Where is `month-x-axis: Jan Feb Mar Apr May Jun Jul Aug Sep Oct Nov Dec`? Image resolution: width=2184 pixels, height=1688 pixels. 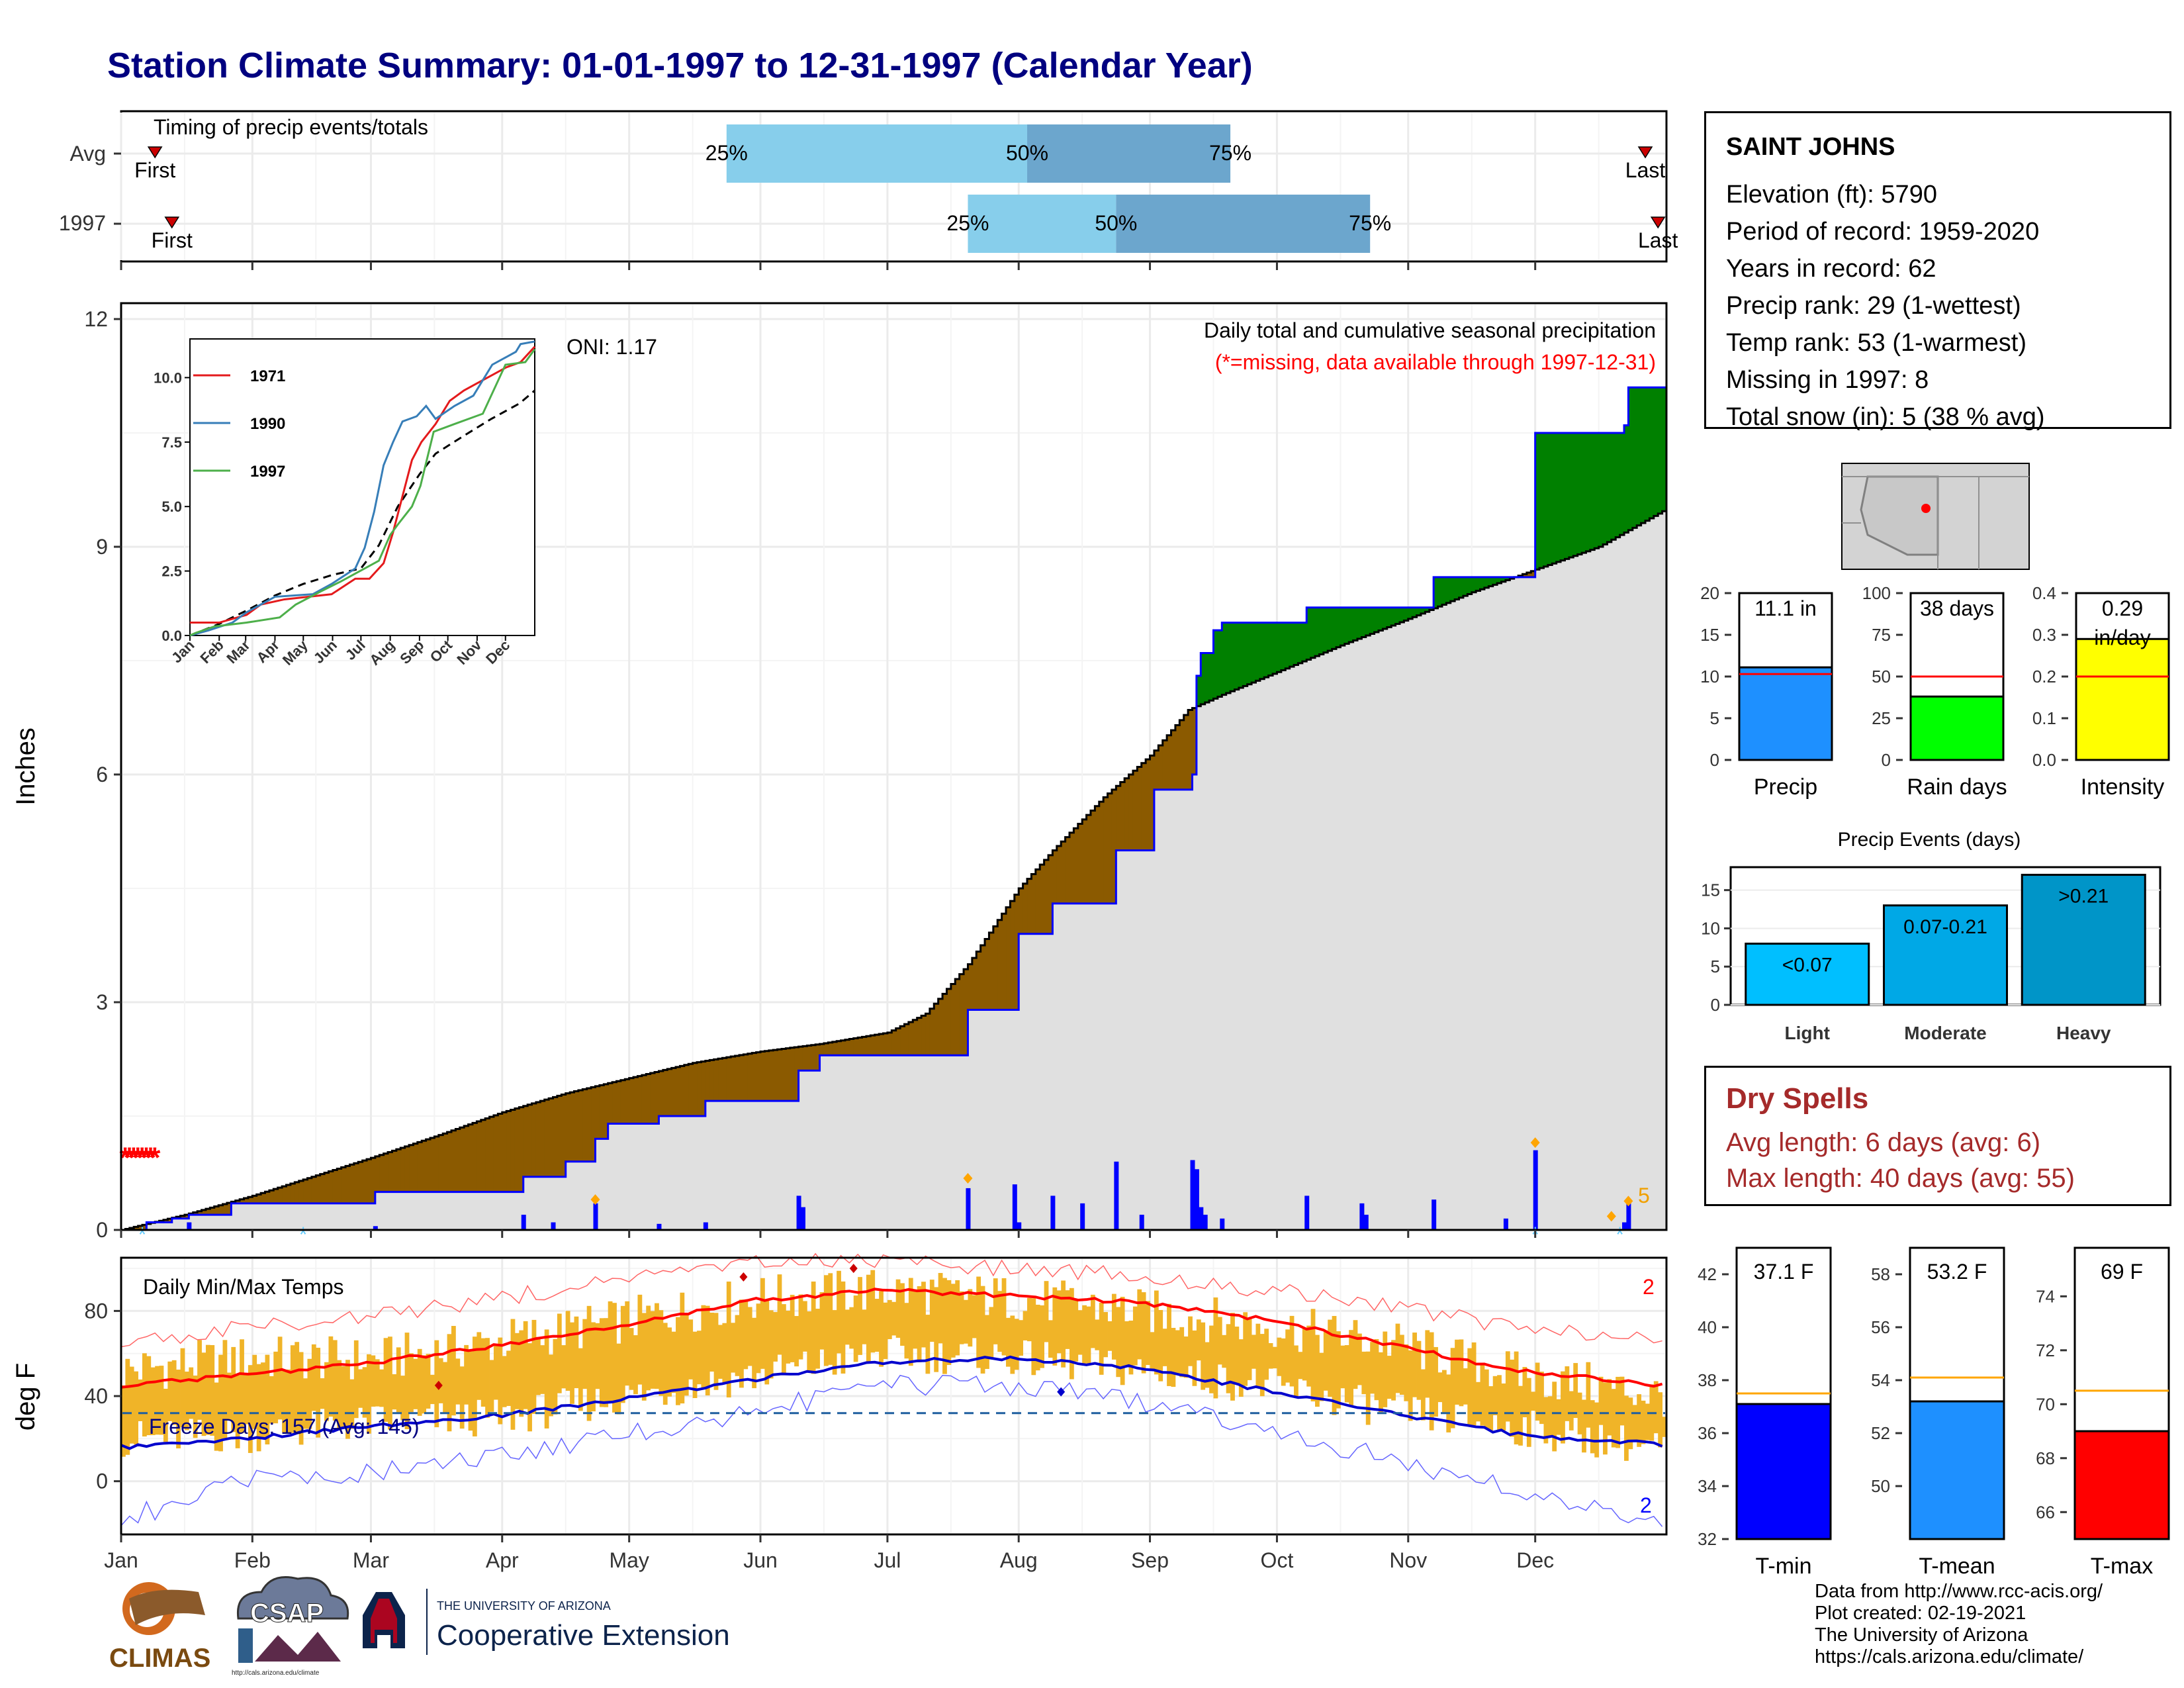
month-x-axis: Jan Feb Mar Apr May Jun Jul Aug Sep Oct Nov Dec is located at coordinates (829, 1553).